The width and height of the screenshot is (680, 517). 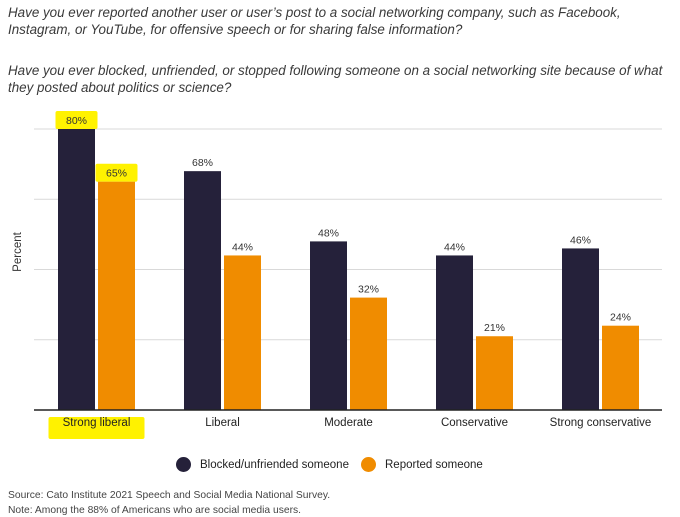 What do you see at coordinates (474, 423) in the screenshot?
I see `category-label: Conservative` at bounding box center [474, 423].